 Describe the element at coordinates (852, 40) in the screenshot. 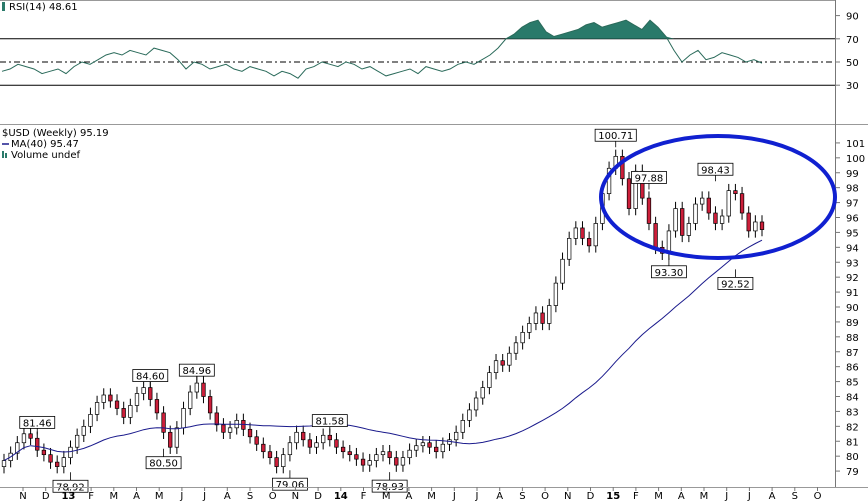

I see `rsi-tick-label: 70` at that location.